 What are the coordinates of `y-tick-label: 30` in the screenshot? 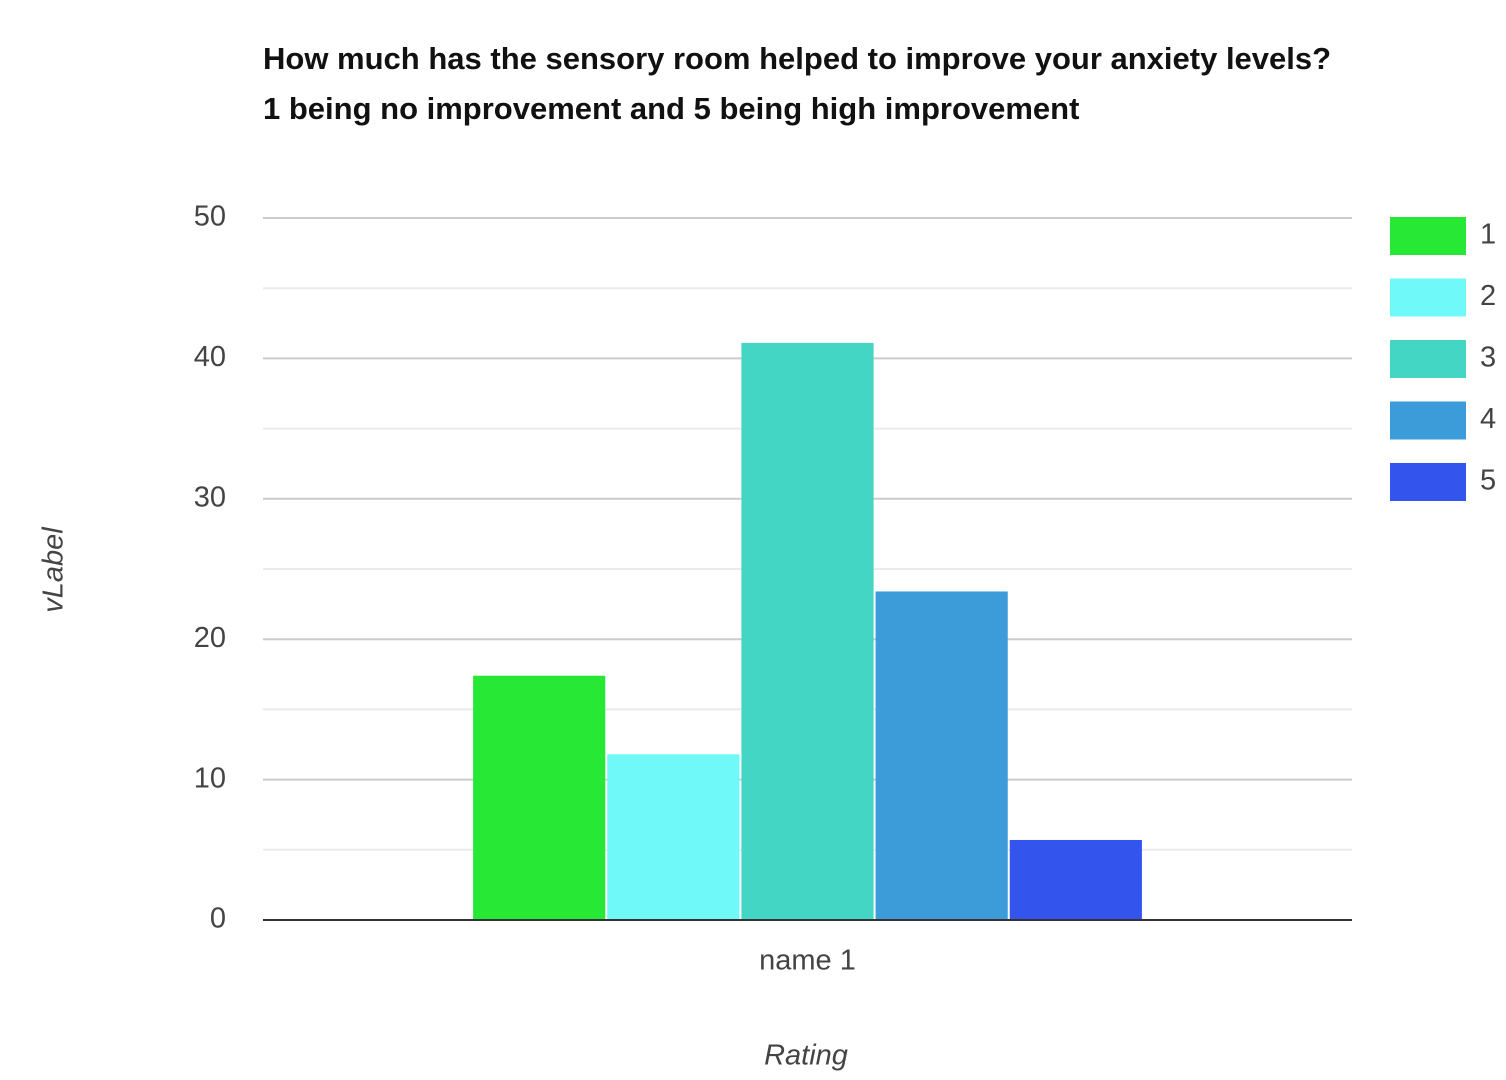 It's located at (210, 497).